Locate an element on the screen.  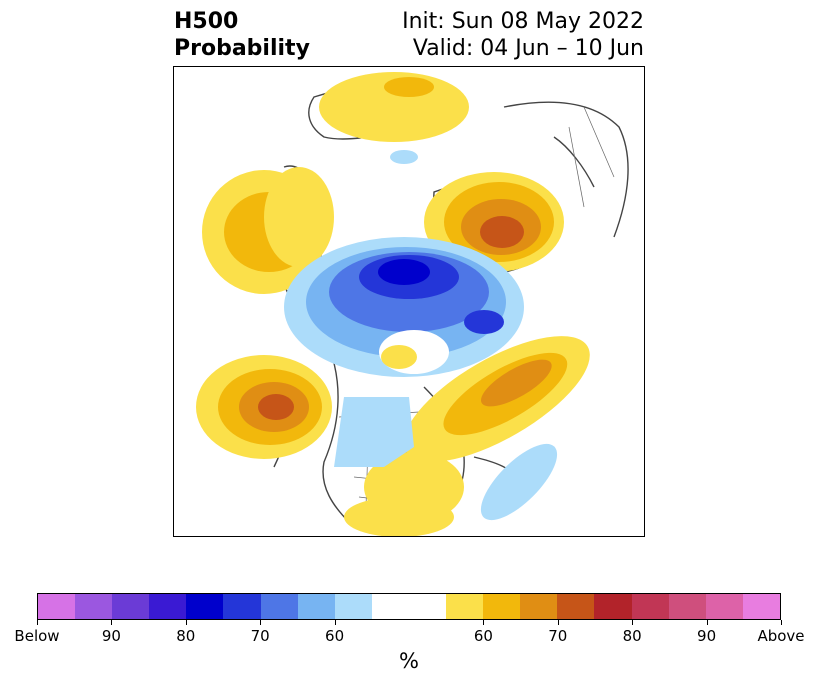
title-line-2: Probability is located at coordinates (242, 48).